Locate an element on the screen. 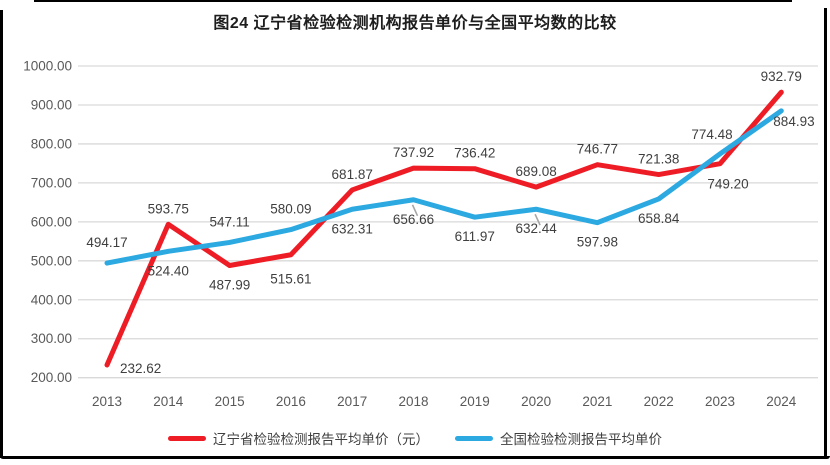 The width and height of the screenshot is (830, 465). data-label: 611.97 is located at coordinates (475, 236).